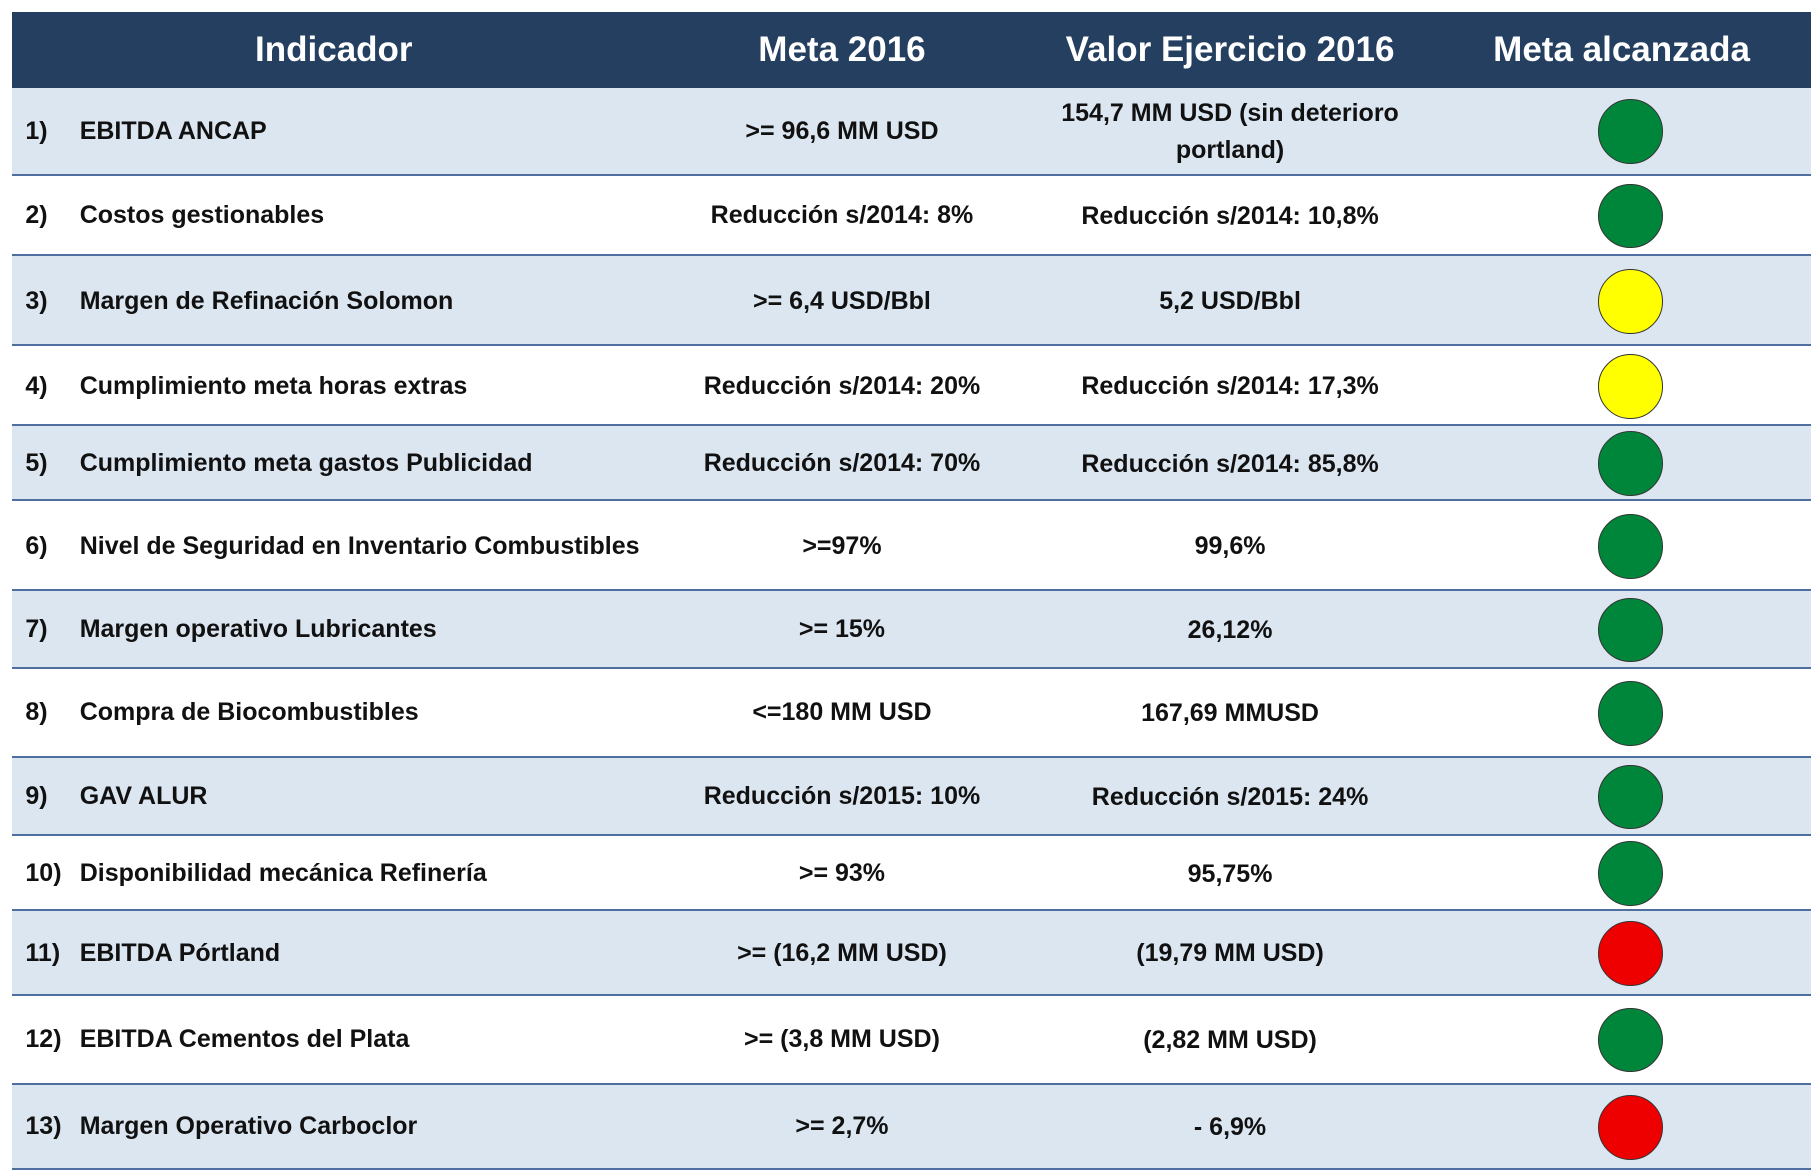  Describe the element at coordinates (1230, 1039) in the screenshot. I see `actual: (2,82 MM USD)` at that location.